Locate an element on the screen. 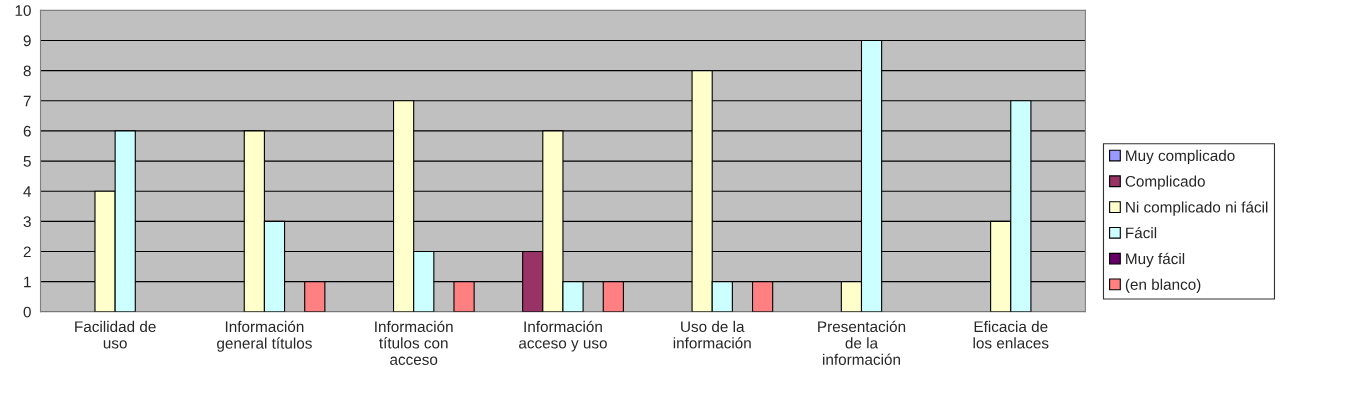  x-tick-label: Información acceso y uso is located at coordinates (563, 336).